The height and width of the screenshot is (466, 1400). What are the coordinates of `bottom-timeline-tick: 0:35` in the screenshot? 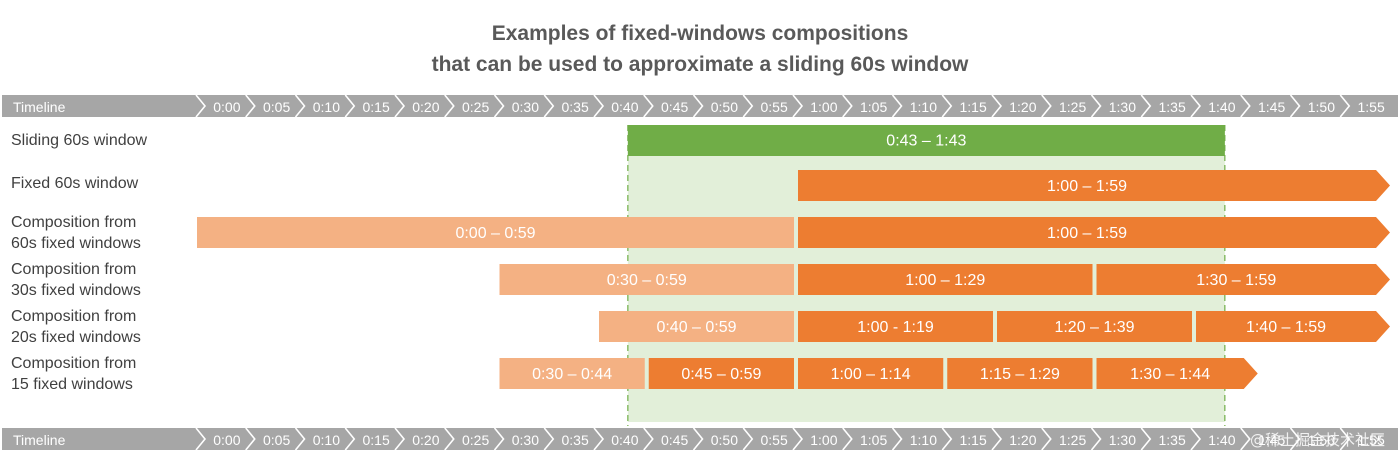 It's located at (575, 440).